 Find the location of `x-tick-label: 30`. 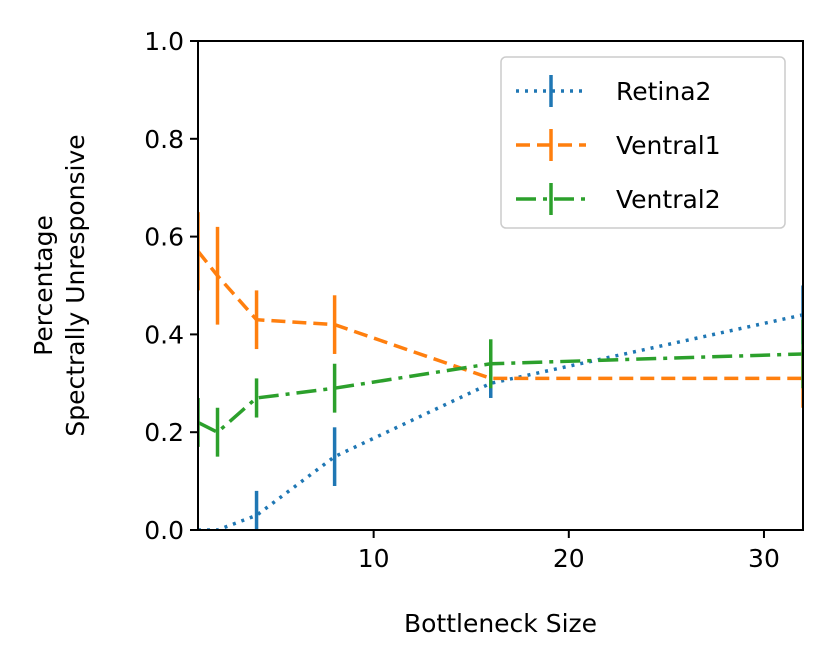

x-tick-label: 30 is located at coordinates (764, 558).